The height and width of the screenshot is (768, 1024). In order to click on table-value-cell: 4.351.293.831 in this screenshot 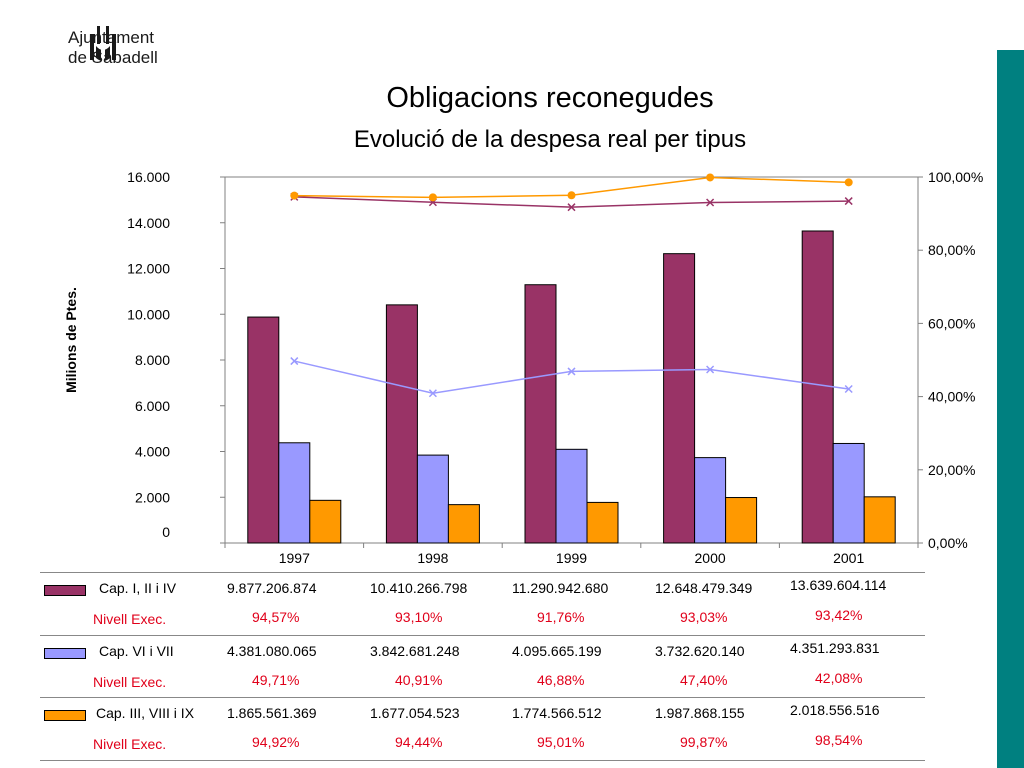, I will do `click(835, 648)`.